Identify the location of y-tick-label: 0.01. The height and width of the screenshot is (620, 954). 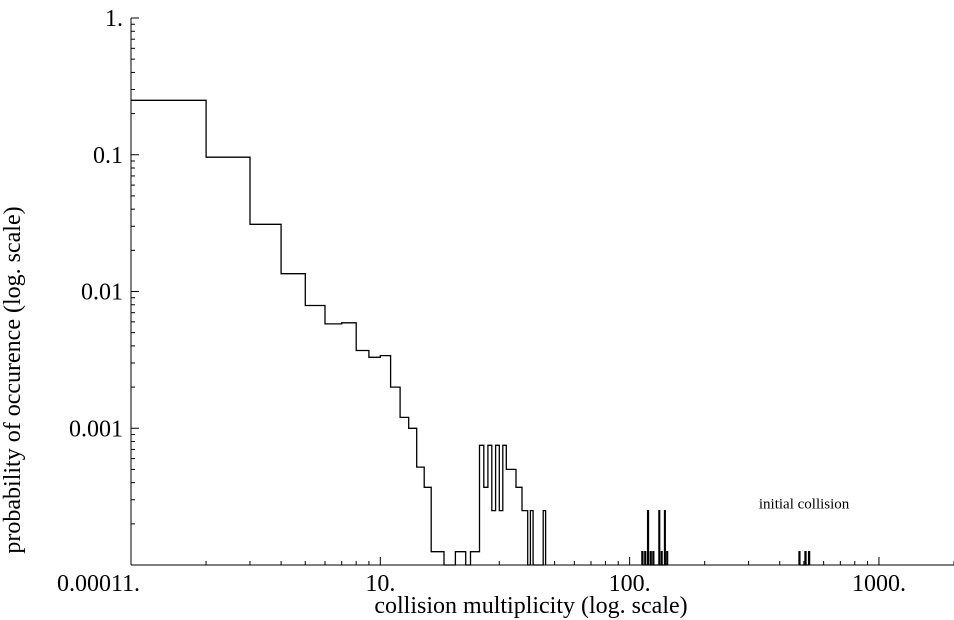
(102, 293).